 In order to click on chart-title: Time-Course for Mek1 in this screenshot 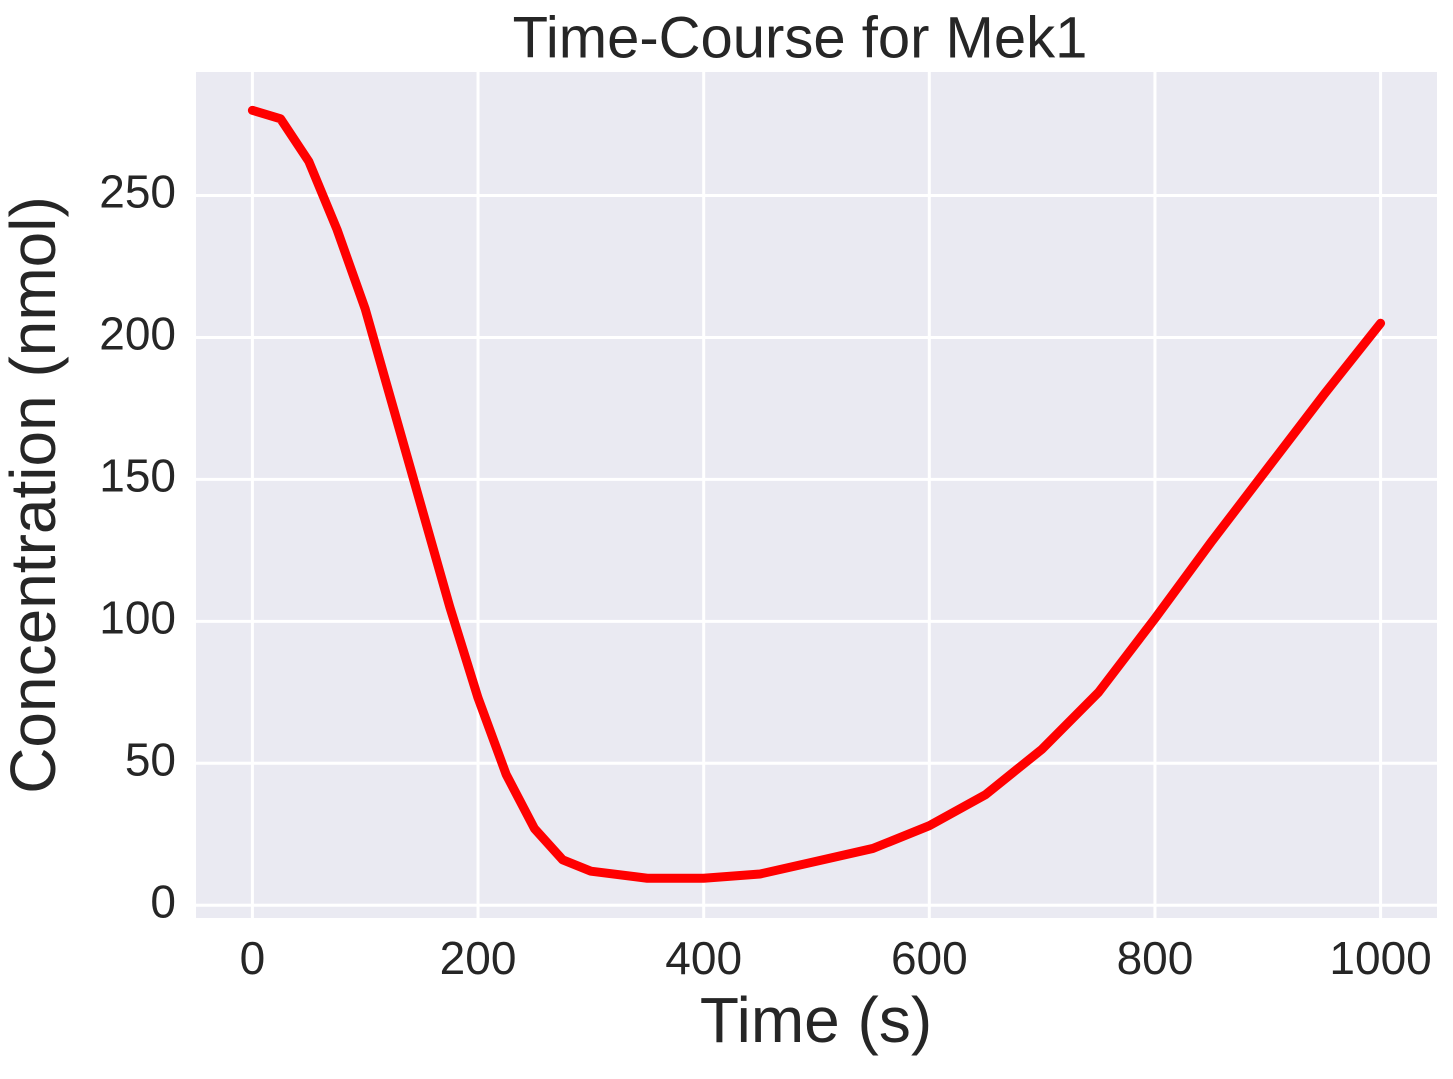, I will do `click(800, 37)`.